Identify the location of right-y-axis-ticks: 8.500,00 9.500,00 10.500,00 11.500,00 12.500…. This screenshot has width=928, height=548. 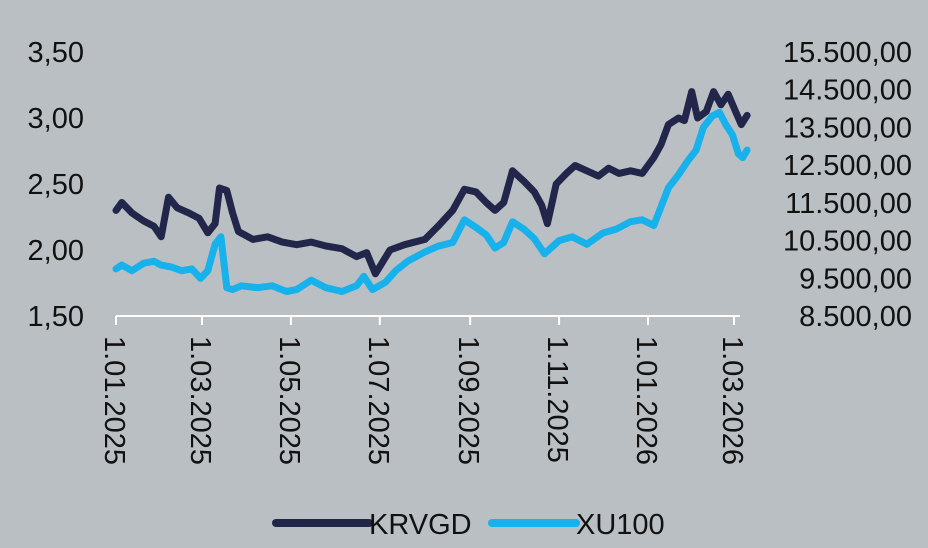
(847, 185).